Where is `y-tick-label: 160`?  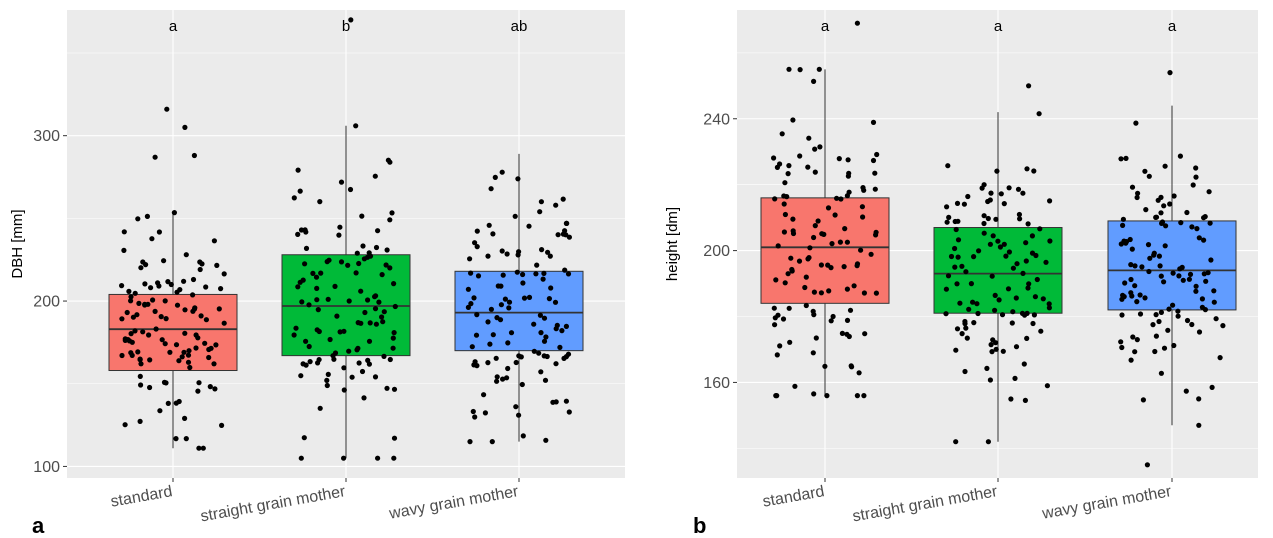 y-tick-label: 160 is located at coordinates (716, 383).